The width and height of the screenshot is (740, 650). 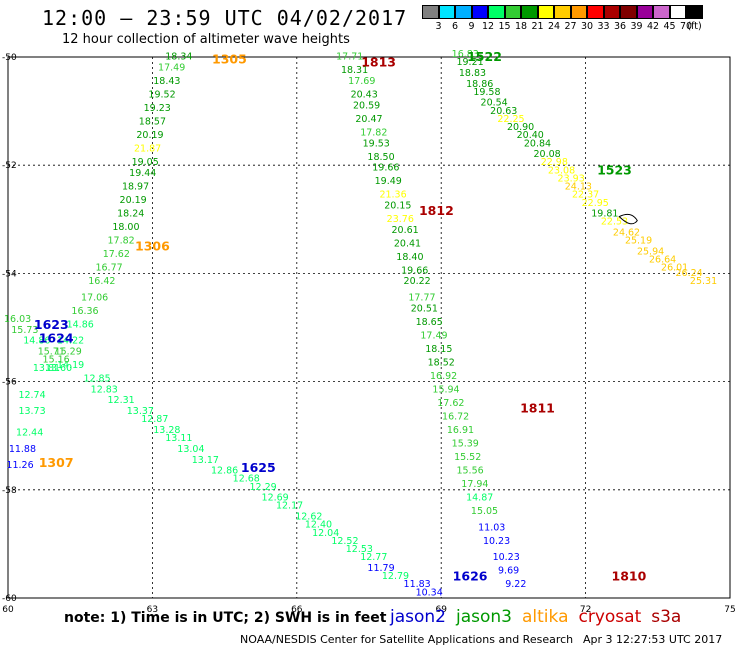 I want to click on swh-value: 12.86, so click(x=224, y=471).